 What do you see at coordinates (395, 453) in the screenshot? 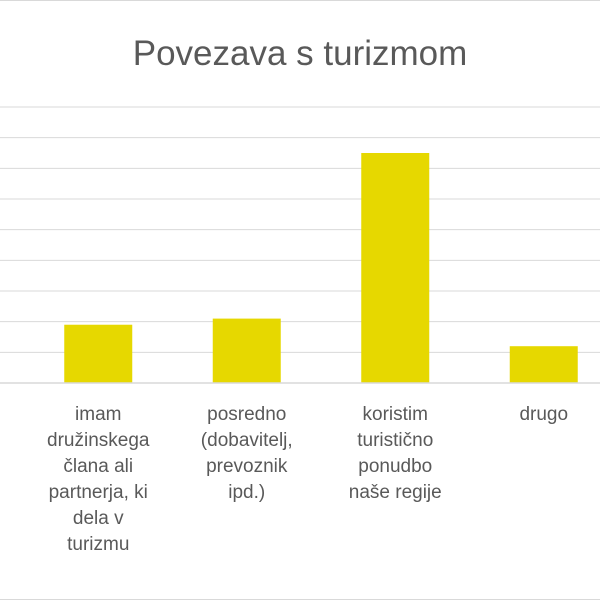
I see `category-label-3: koristim turistično ponudbo naše regije` at bounding box center [395, 453].